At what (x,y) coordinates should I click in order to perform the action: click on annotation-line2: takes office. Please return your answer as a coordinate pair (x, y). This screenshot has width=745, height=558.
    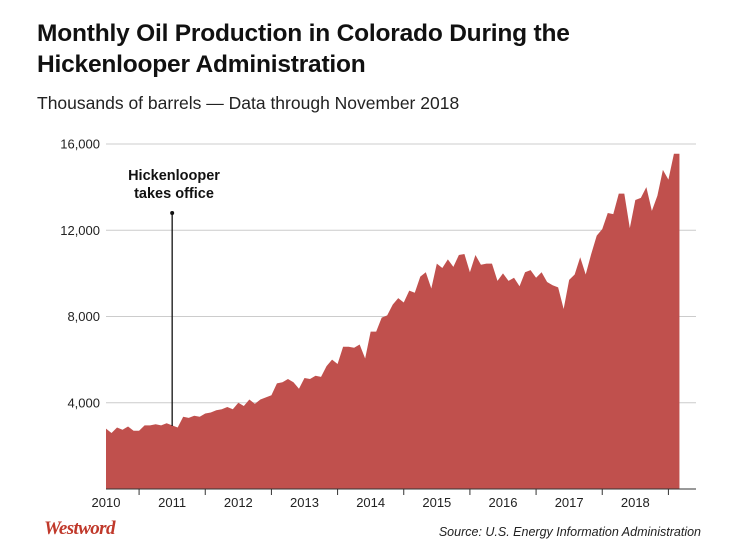
    Looking at the image, I should click on (174, 194).